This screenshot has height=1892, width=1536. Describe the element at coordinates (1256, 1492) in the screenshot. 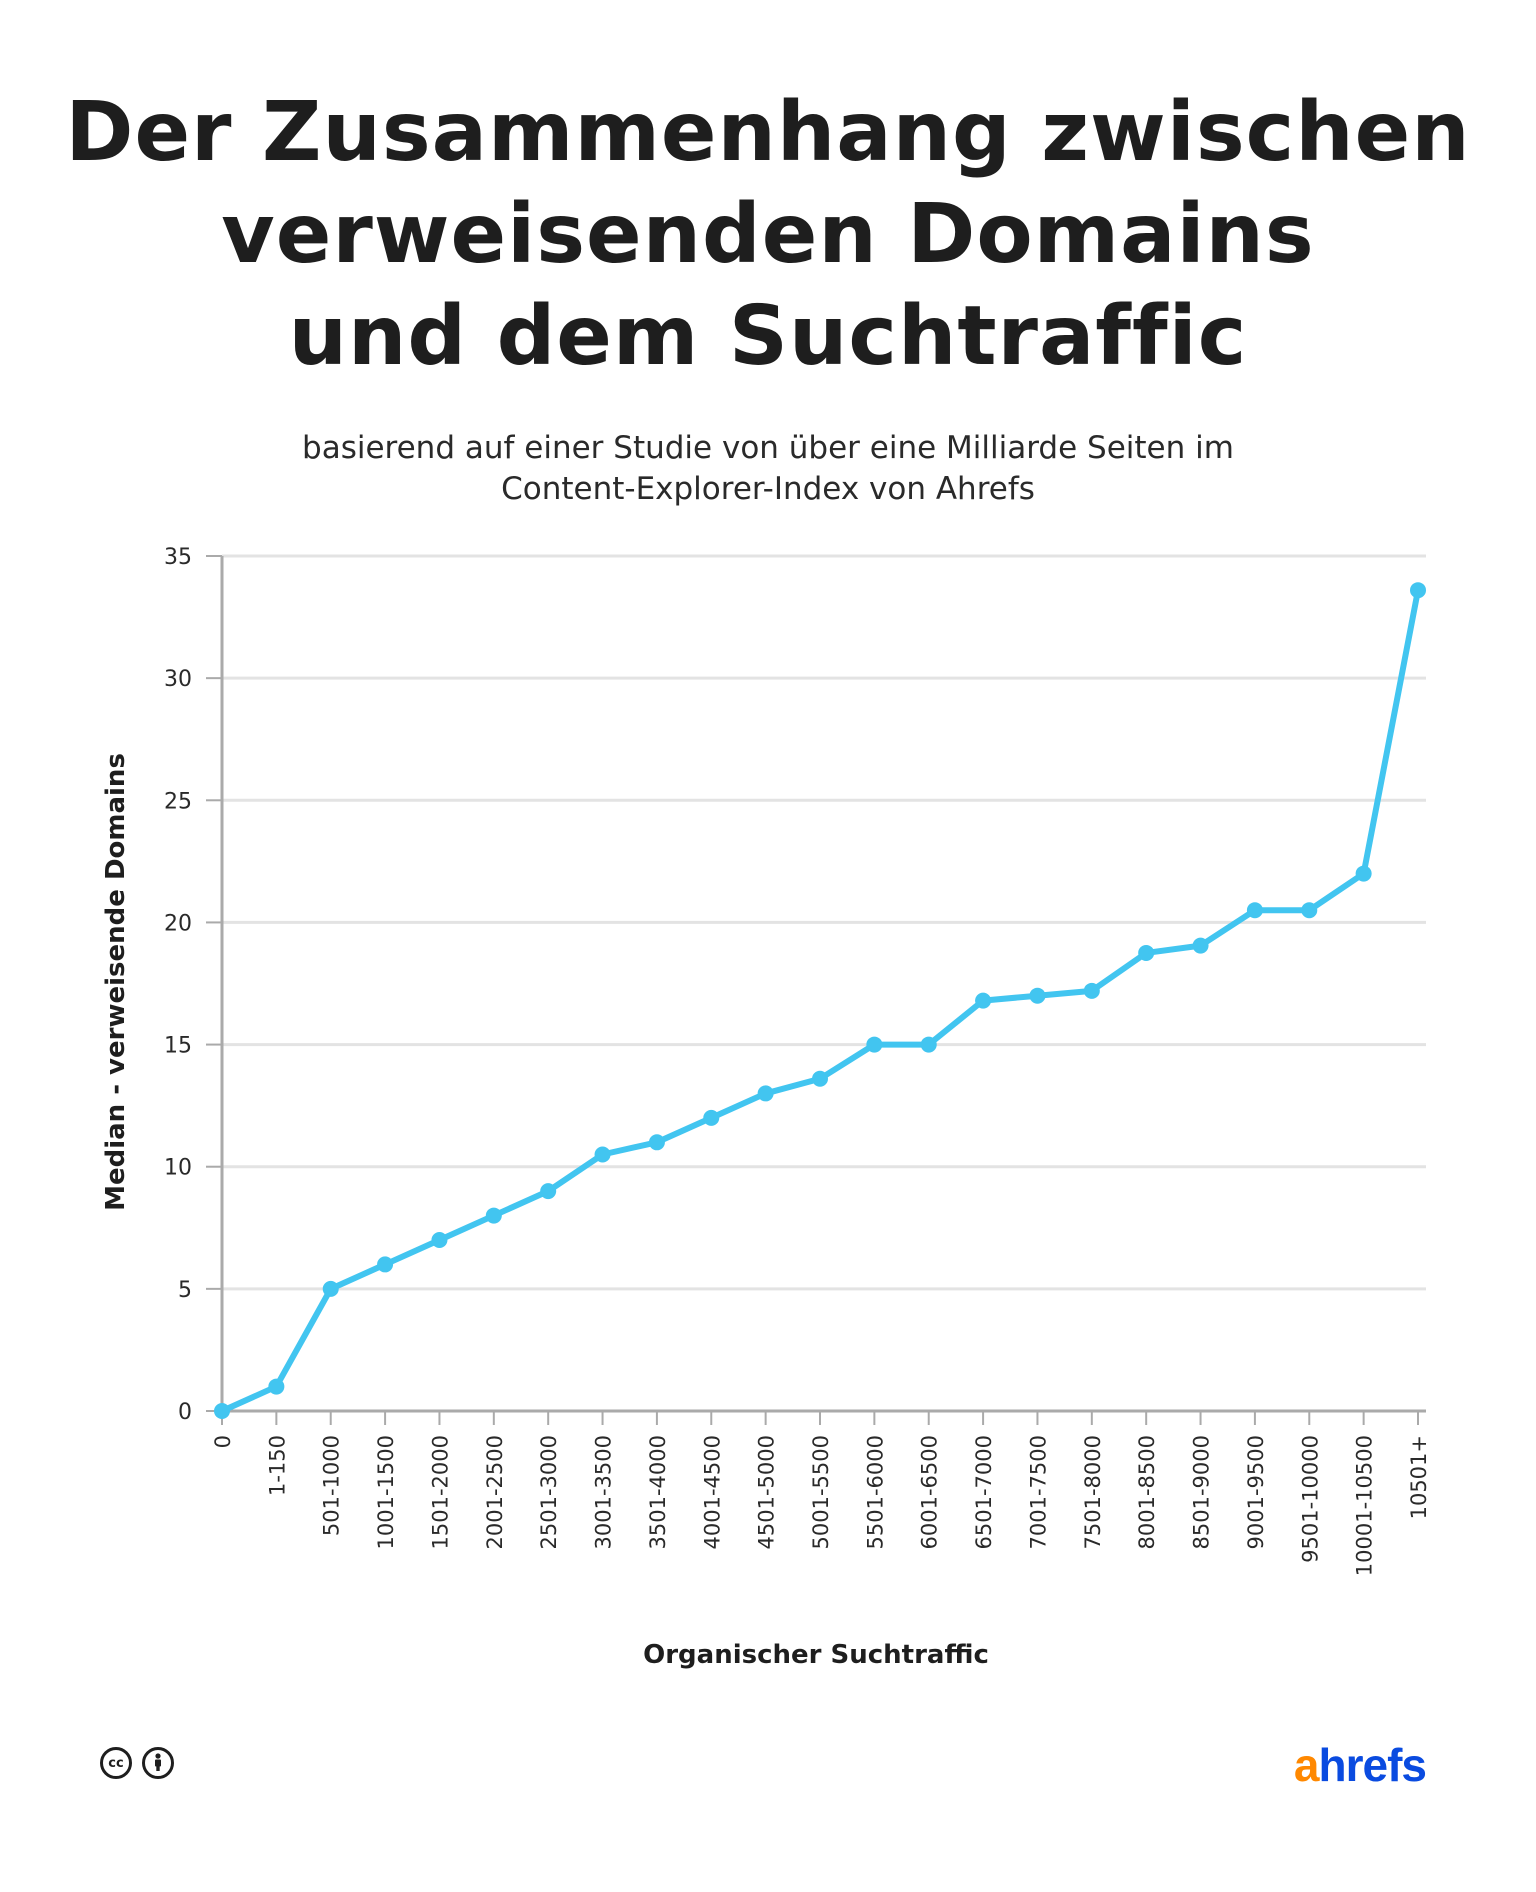

I see `x-tick-label: 9001-9500` at that location.